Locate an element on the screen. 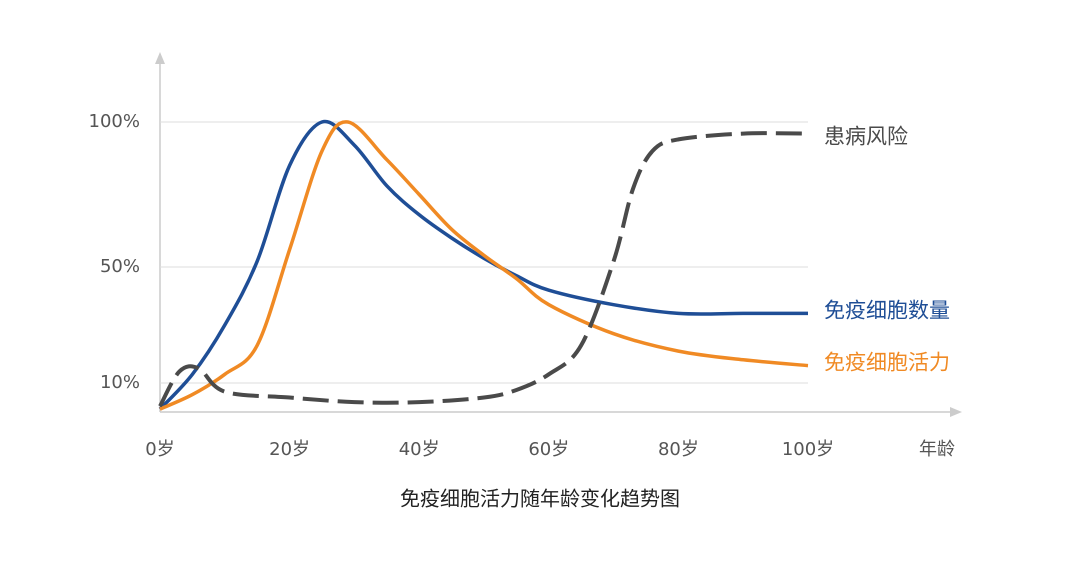 The width and height of the screenshot is (1080, 563). x-axis-label: 年龄 is located at coordinates (937, 449).